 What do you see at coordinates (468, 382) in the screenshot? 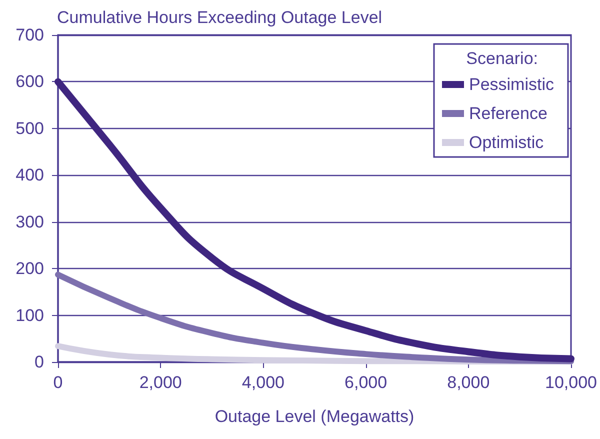
I see `x-tick-label: 8,000` at bounding box center [468, 382].